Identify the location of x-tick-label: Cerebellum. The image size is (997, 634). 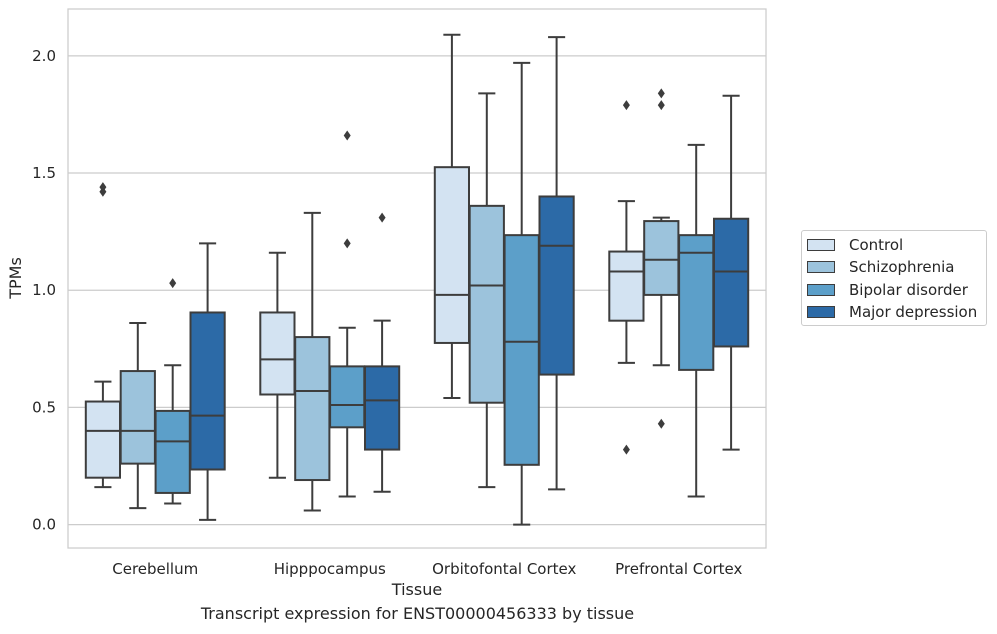
(155, 569).